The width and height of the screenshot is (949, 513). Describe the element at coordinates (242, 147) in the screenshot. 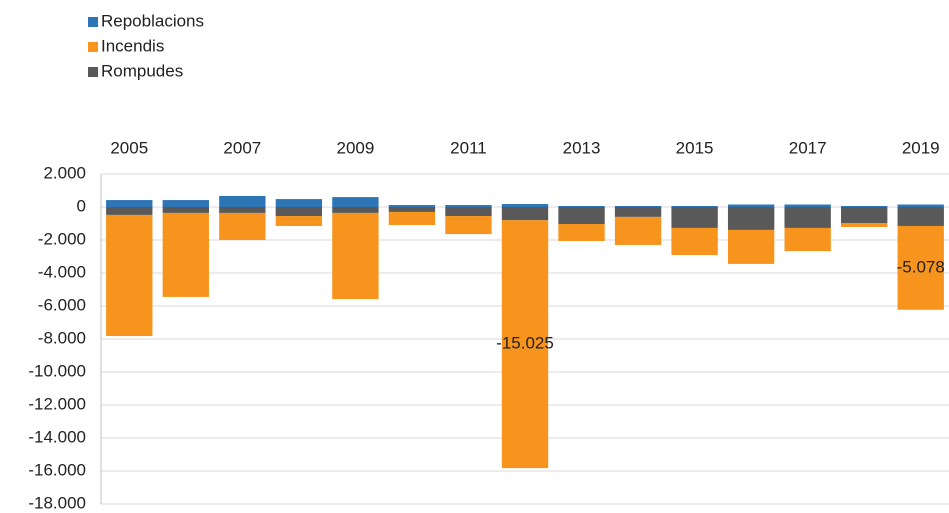

I see `x-tick-label: 2007` at that location.